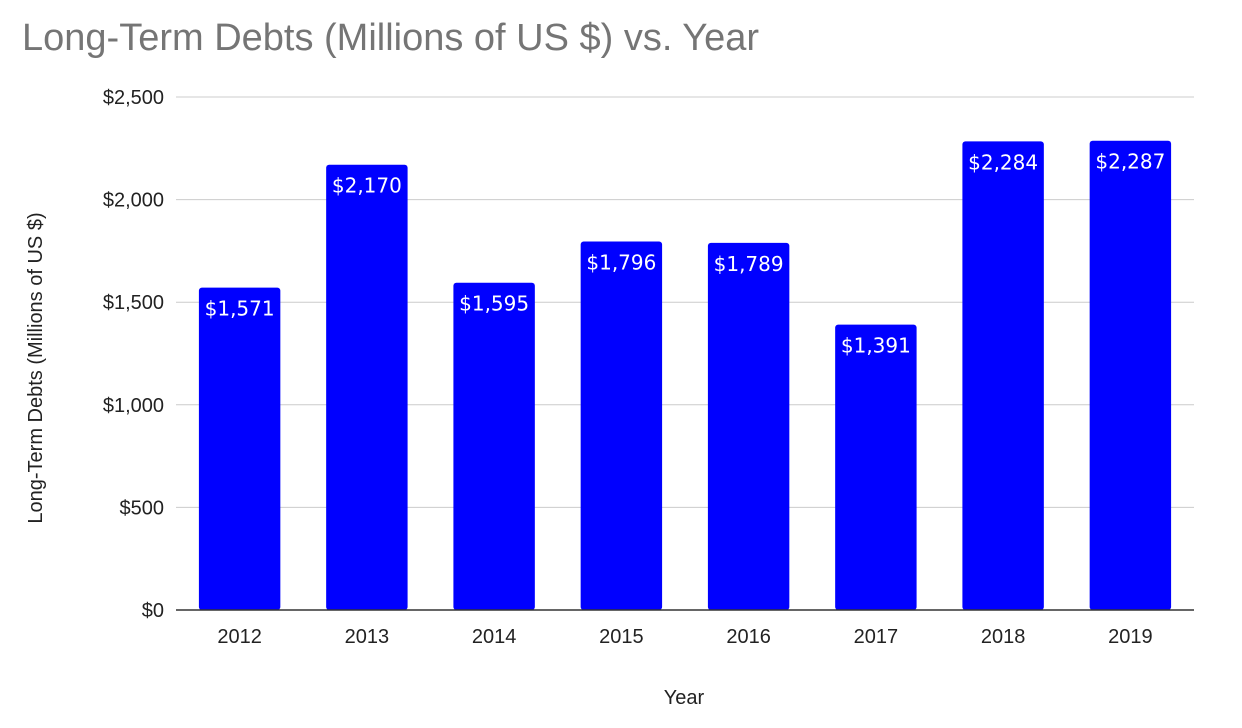  I want to click on y-tick-label: $500, so click(142, 508).